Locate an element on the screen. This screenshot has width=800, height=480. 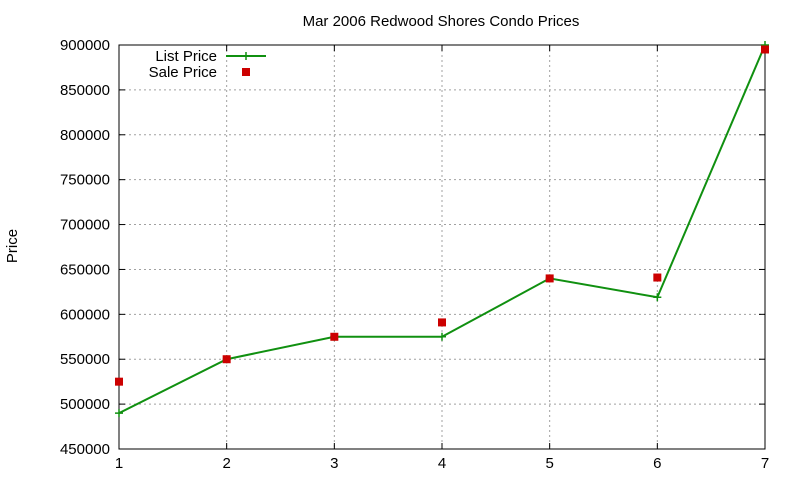
legend-plus-marker is located at coordinates (246, 56).